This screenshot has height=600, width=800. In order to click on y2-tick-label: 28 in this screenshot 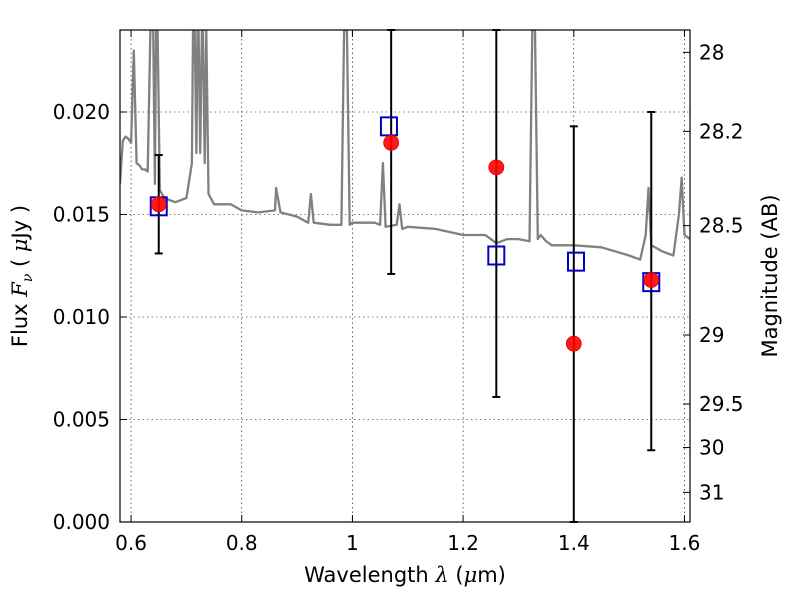, I will do `click(711, 52)`.